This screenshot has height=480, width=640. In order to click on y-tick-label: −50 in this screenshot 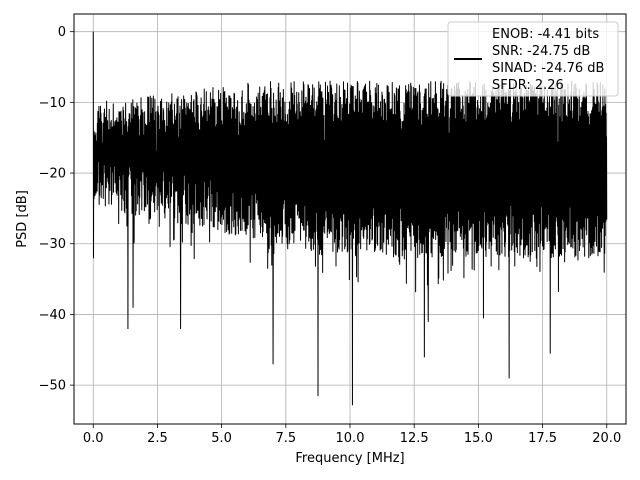, I will do `click(52, 386)`.